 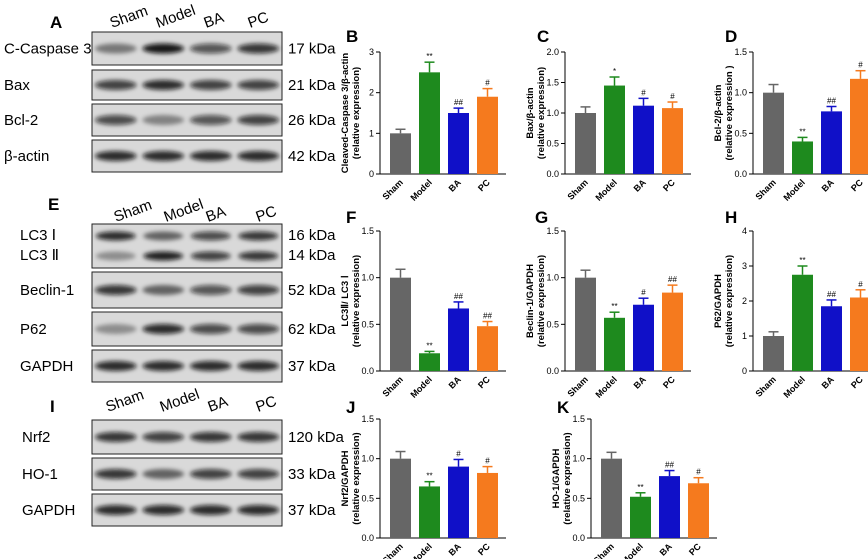 I want to click on blot-row: GAPDH 37 kDa, so click(x=178, y=366).